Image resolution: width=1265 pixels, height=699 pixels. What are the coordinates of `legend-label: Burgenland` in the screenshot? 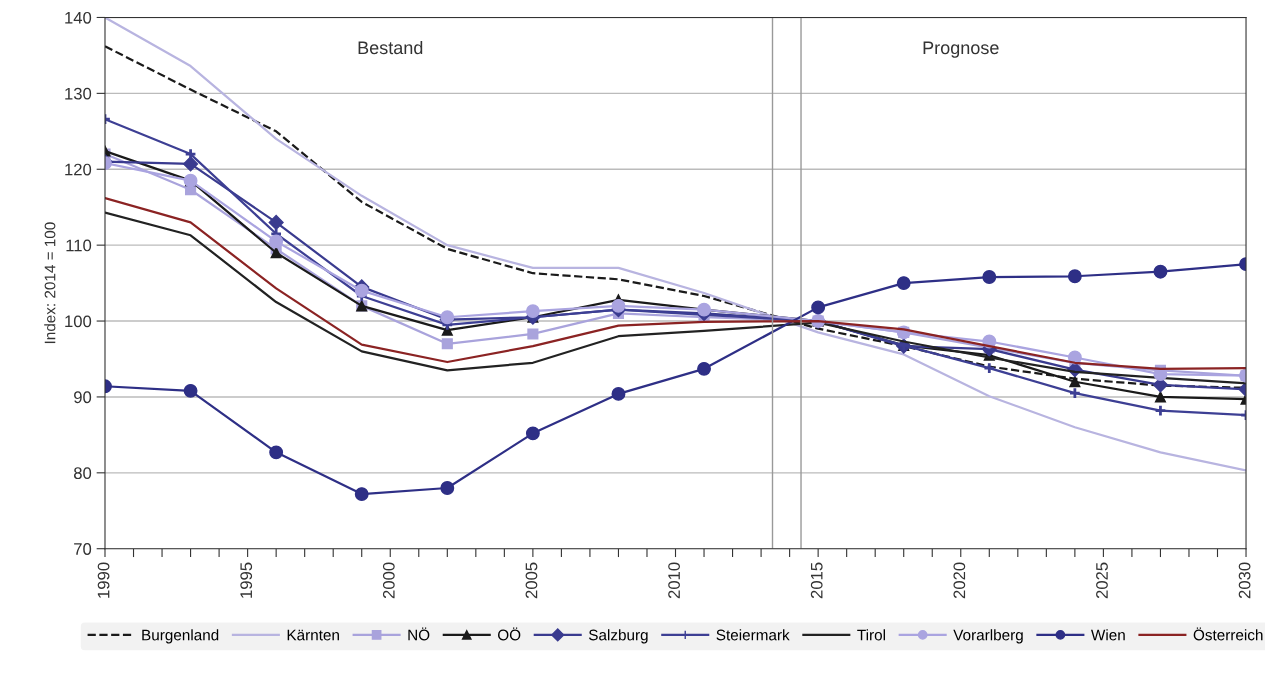 It's located at (180, 636).